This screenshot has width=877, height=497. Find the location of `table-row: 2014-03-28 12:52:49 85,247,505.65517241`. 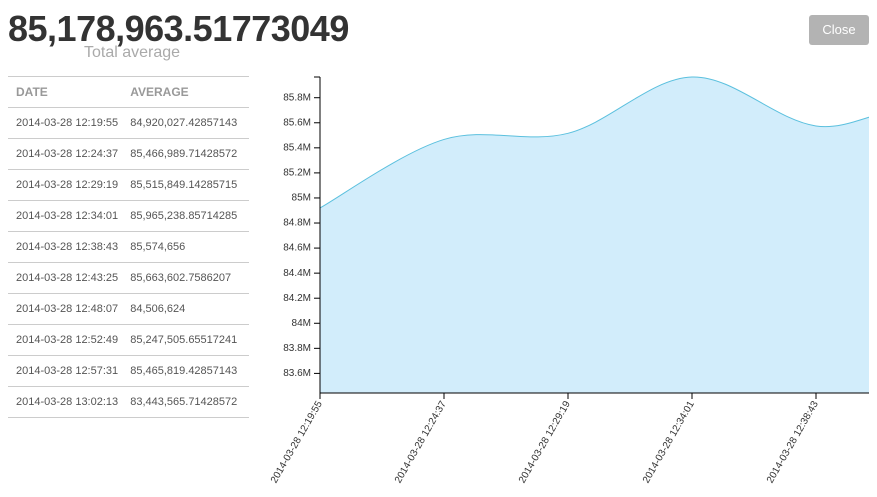

table-row: 2014-03-28 12:52:49 85,247,505.65517241 is located at coordinates (128, 340).